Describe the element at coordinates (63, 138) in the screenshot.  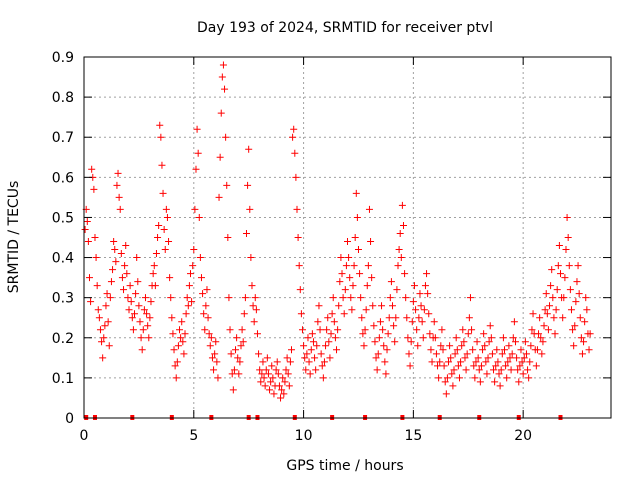
I see `y-tick-label: 0.7` at that location.